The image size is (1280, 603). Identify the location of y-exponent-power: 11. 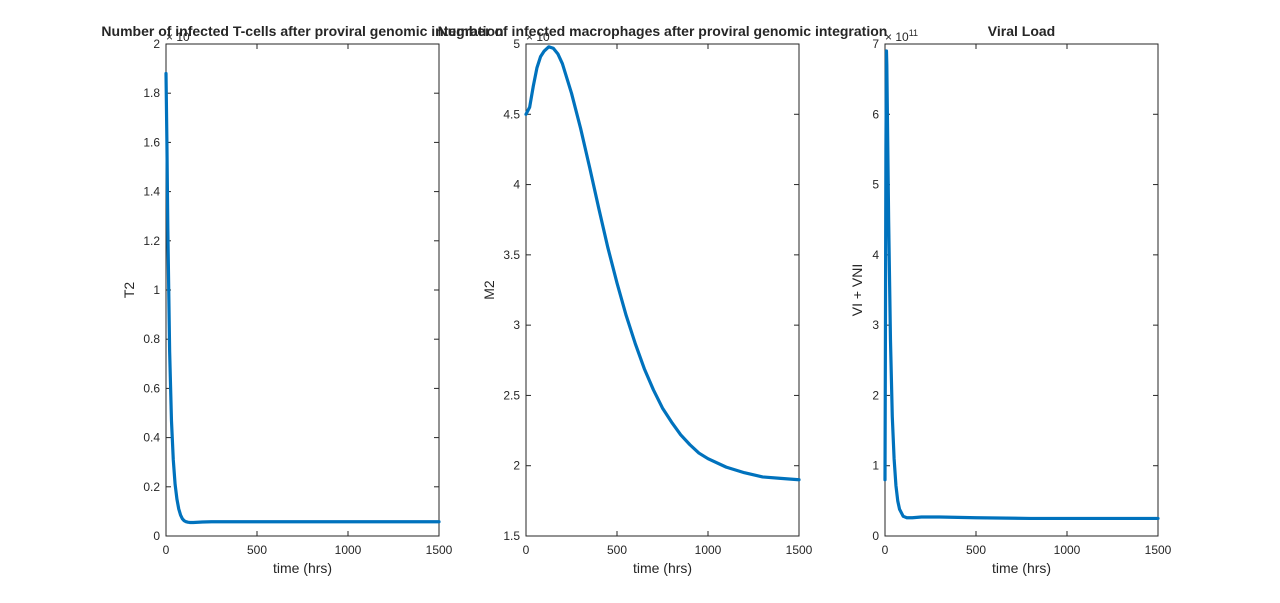
(913, 33).